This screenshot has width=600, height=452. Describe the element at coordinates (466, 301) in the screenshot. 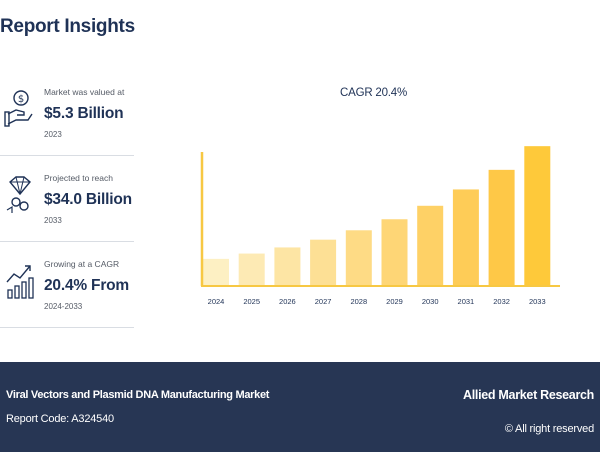

I see `x-tick-label: 2031` at that location.